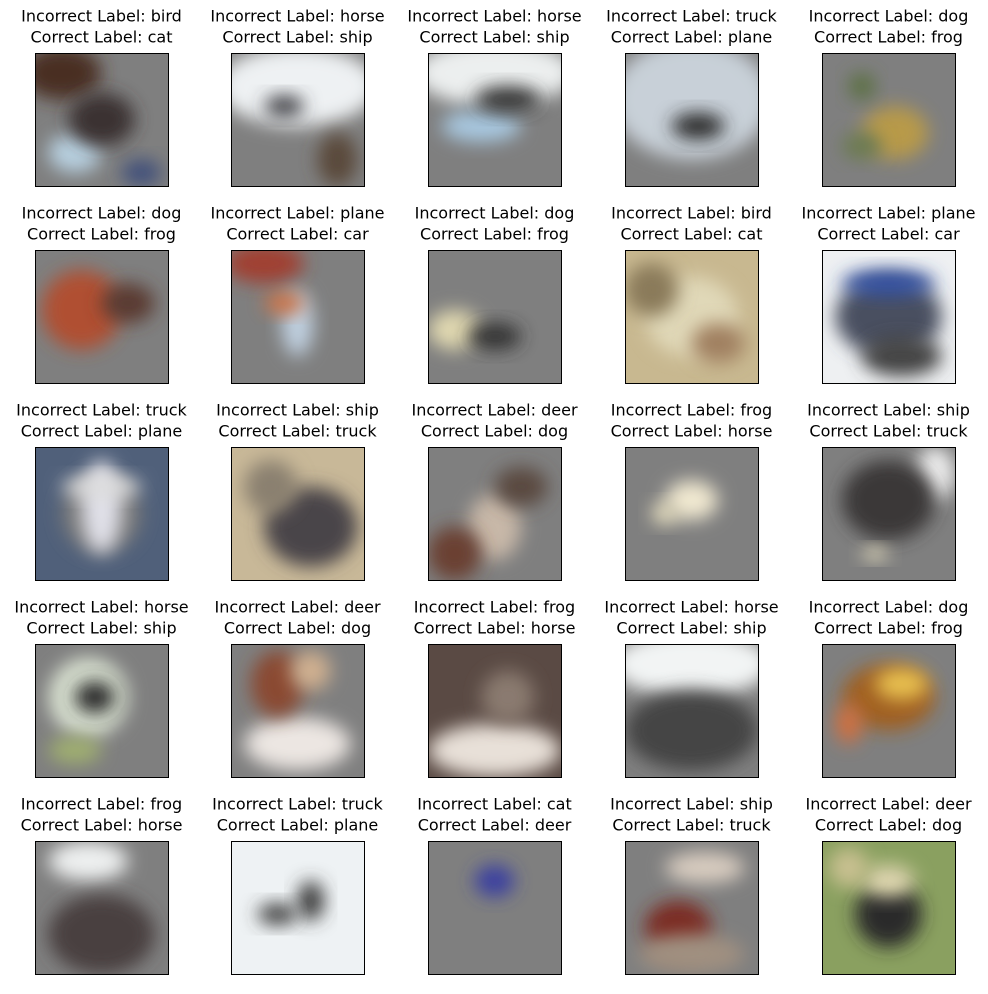 Image resolution: width=988 pixels, height=994 pixels. I want to click on correct-label: Correct Label: deer, so click(495, 825).